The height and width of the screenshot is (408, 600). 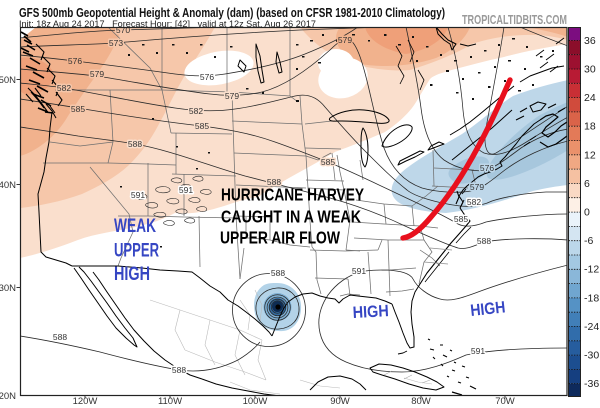 What do you see at coordinates (505, 401) in the screenshot?
I see `svg-text: 70W` at bounding box center [505, 401].